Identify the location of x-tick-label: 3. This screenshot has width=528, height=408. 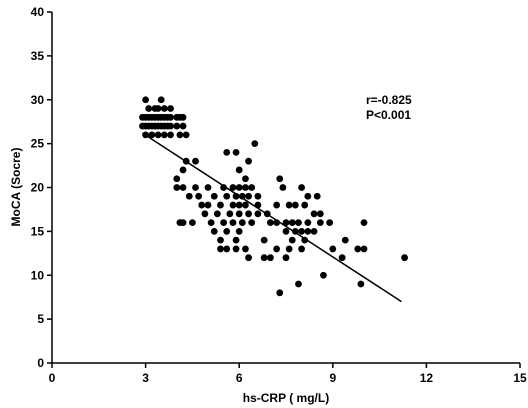
(145, 378).